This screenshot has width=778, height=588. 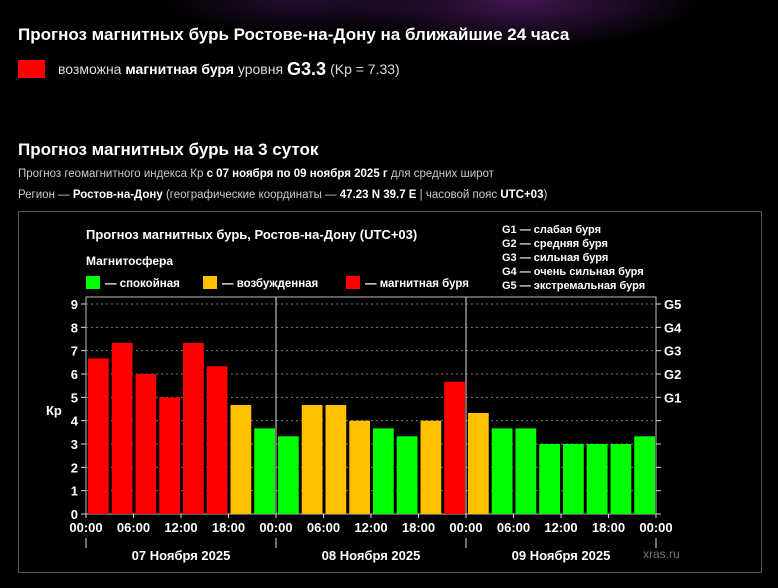 What do you see at coordinates (417, 284) in the screenshot?
I see `legend-label: — магнитная буря` at bounding box center [417, 284].